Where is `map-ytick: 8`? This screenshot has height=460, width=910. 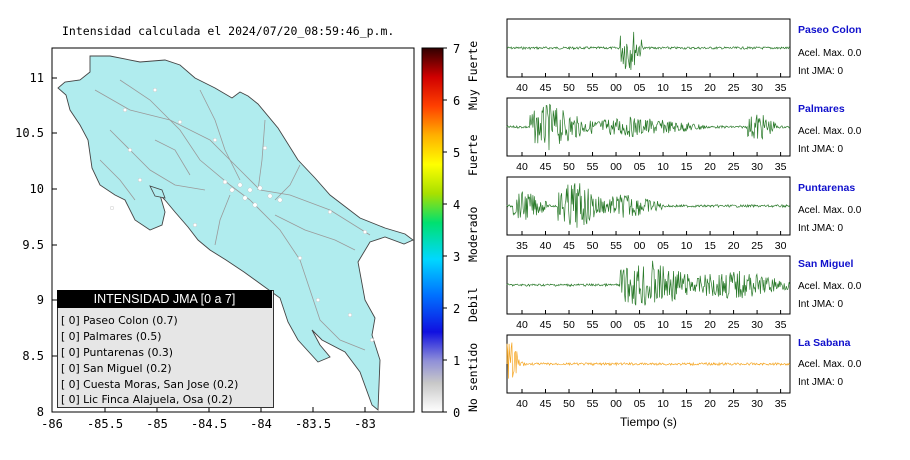 map-ytick: 8 is located at coordinates (40, 412).